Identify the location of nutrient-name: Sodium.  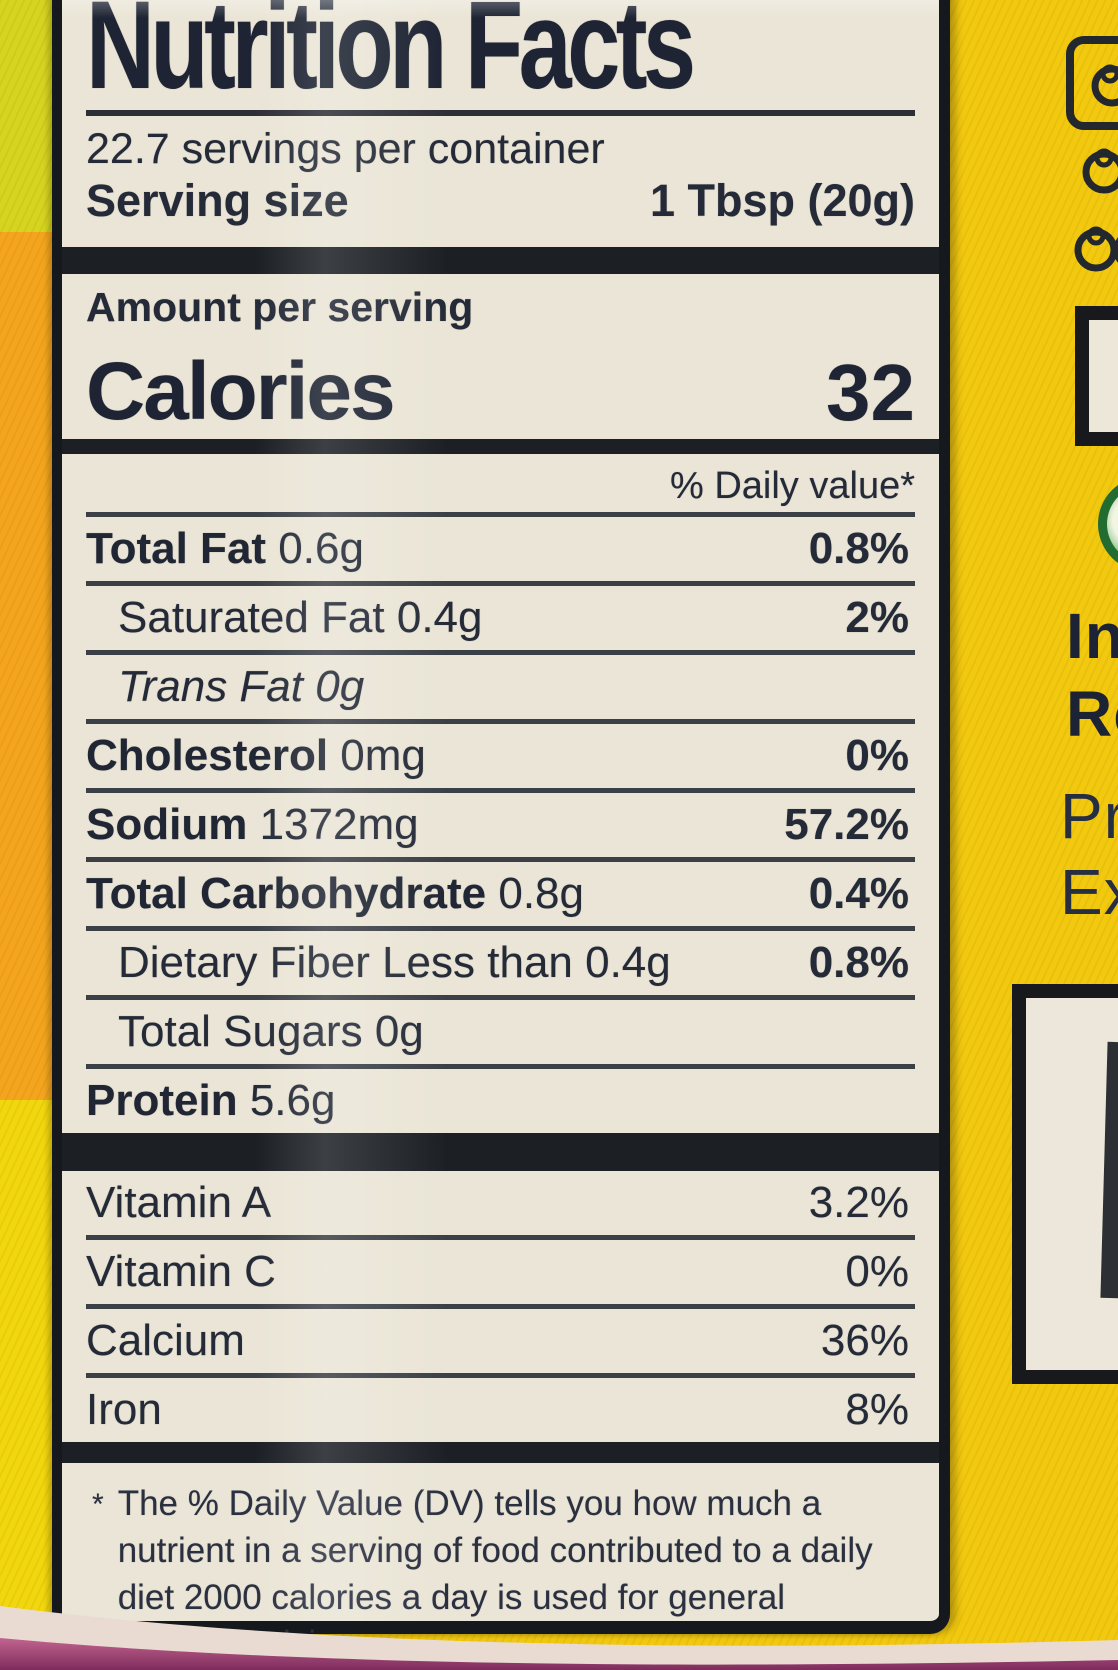
(167, 824).